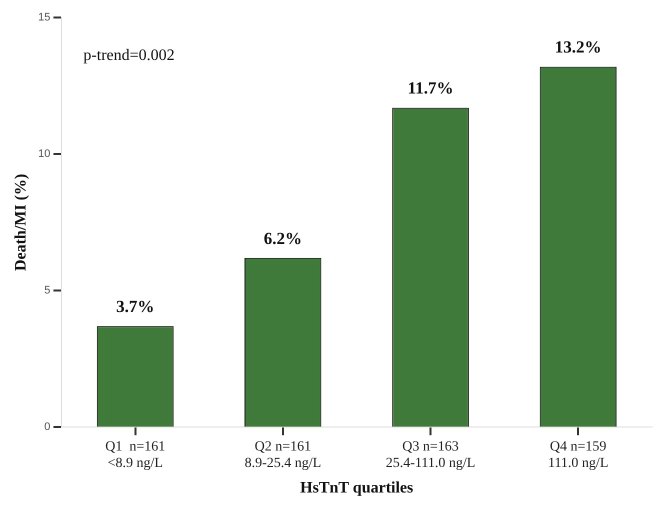  Describe the element at coordinates (44, 154) in the screenshot. I see `y-tick-label: 10` at that location.